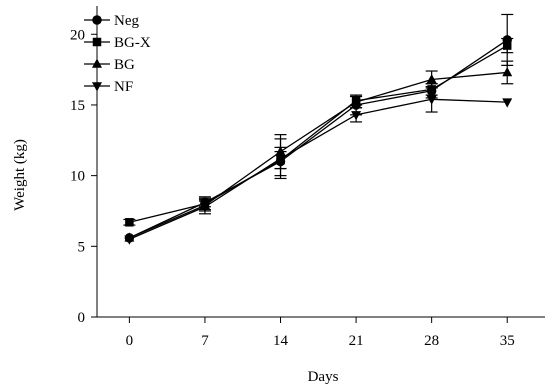 This screenshot has height=387, width=547. What do you see at coordinates (205, 341) in the screenshot?
I see `x-tick-label: 7` at bounding box center [205, 341].